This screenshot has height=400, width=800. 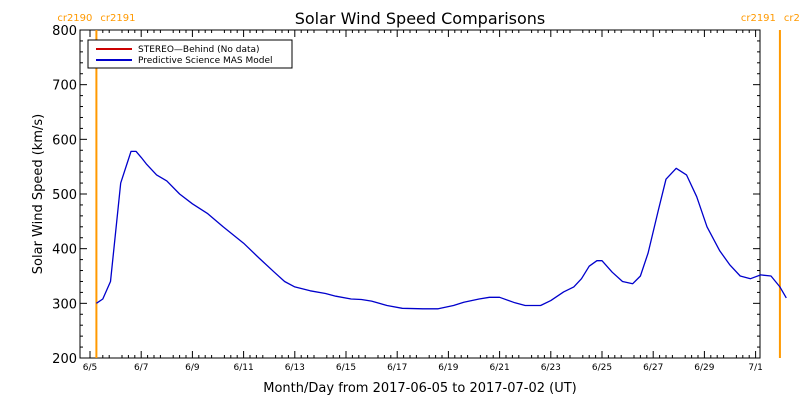 What do you see at coordinates (90, 368) in the screenshot?
I see `x-tick-label: 6/5` at bounding box center [90, 368].